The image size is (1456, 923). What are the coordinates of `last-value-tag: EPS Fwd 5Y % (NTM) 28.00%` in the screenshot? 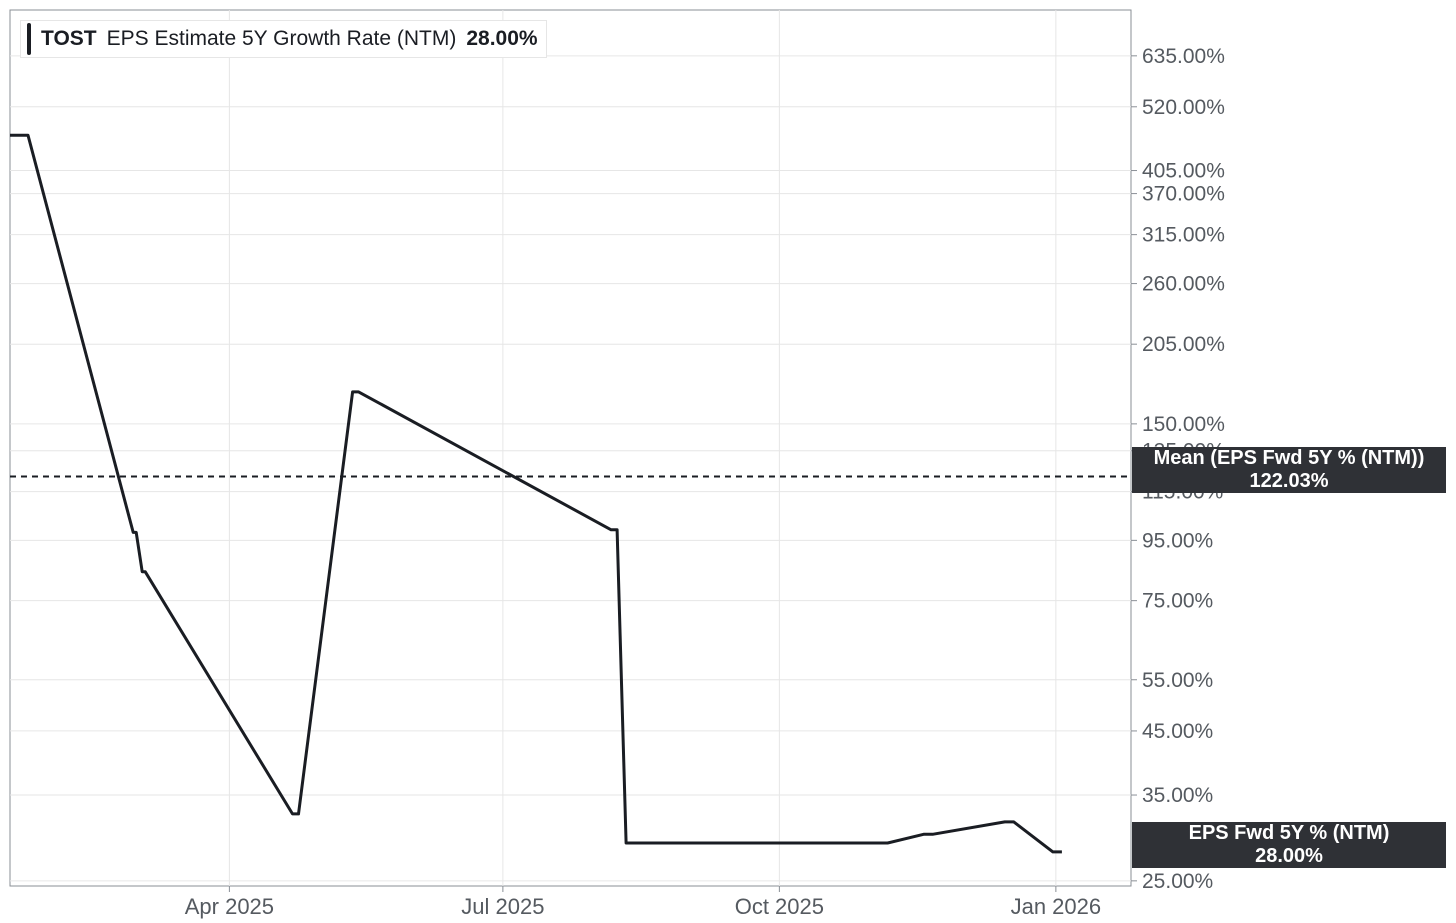 It's located at (1289, 845).